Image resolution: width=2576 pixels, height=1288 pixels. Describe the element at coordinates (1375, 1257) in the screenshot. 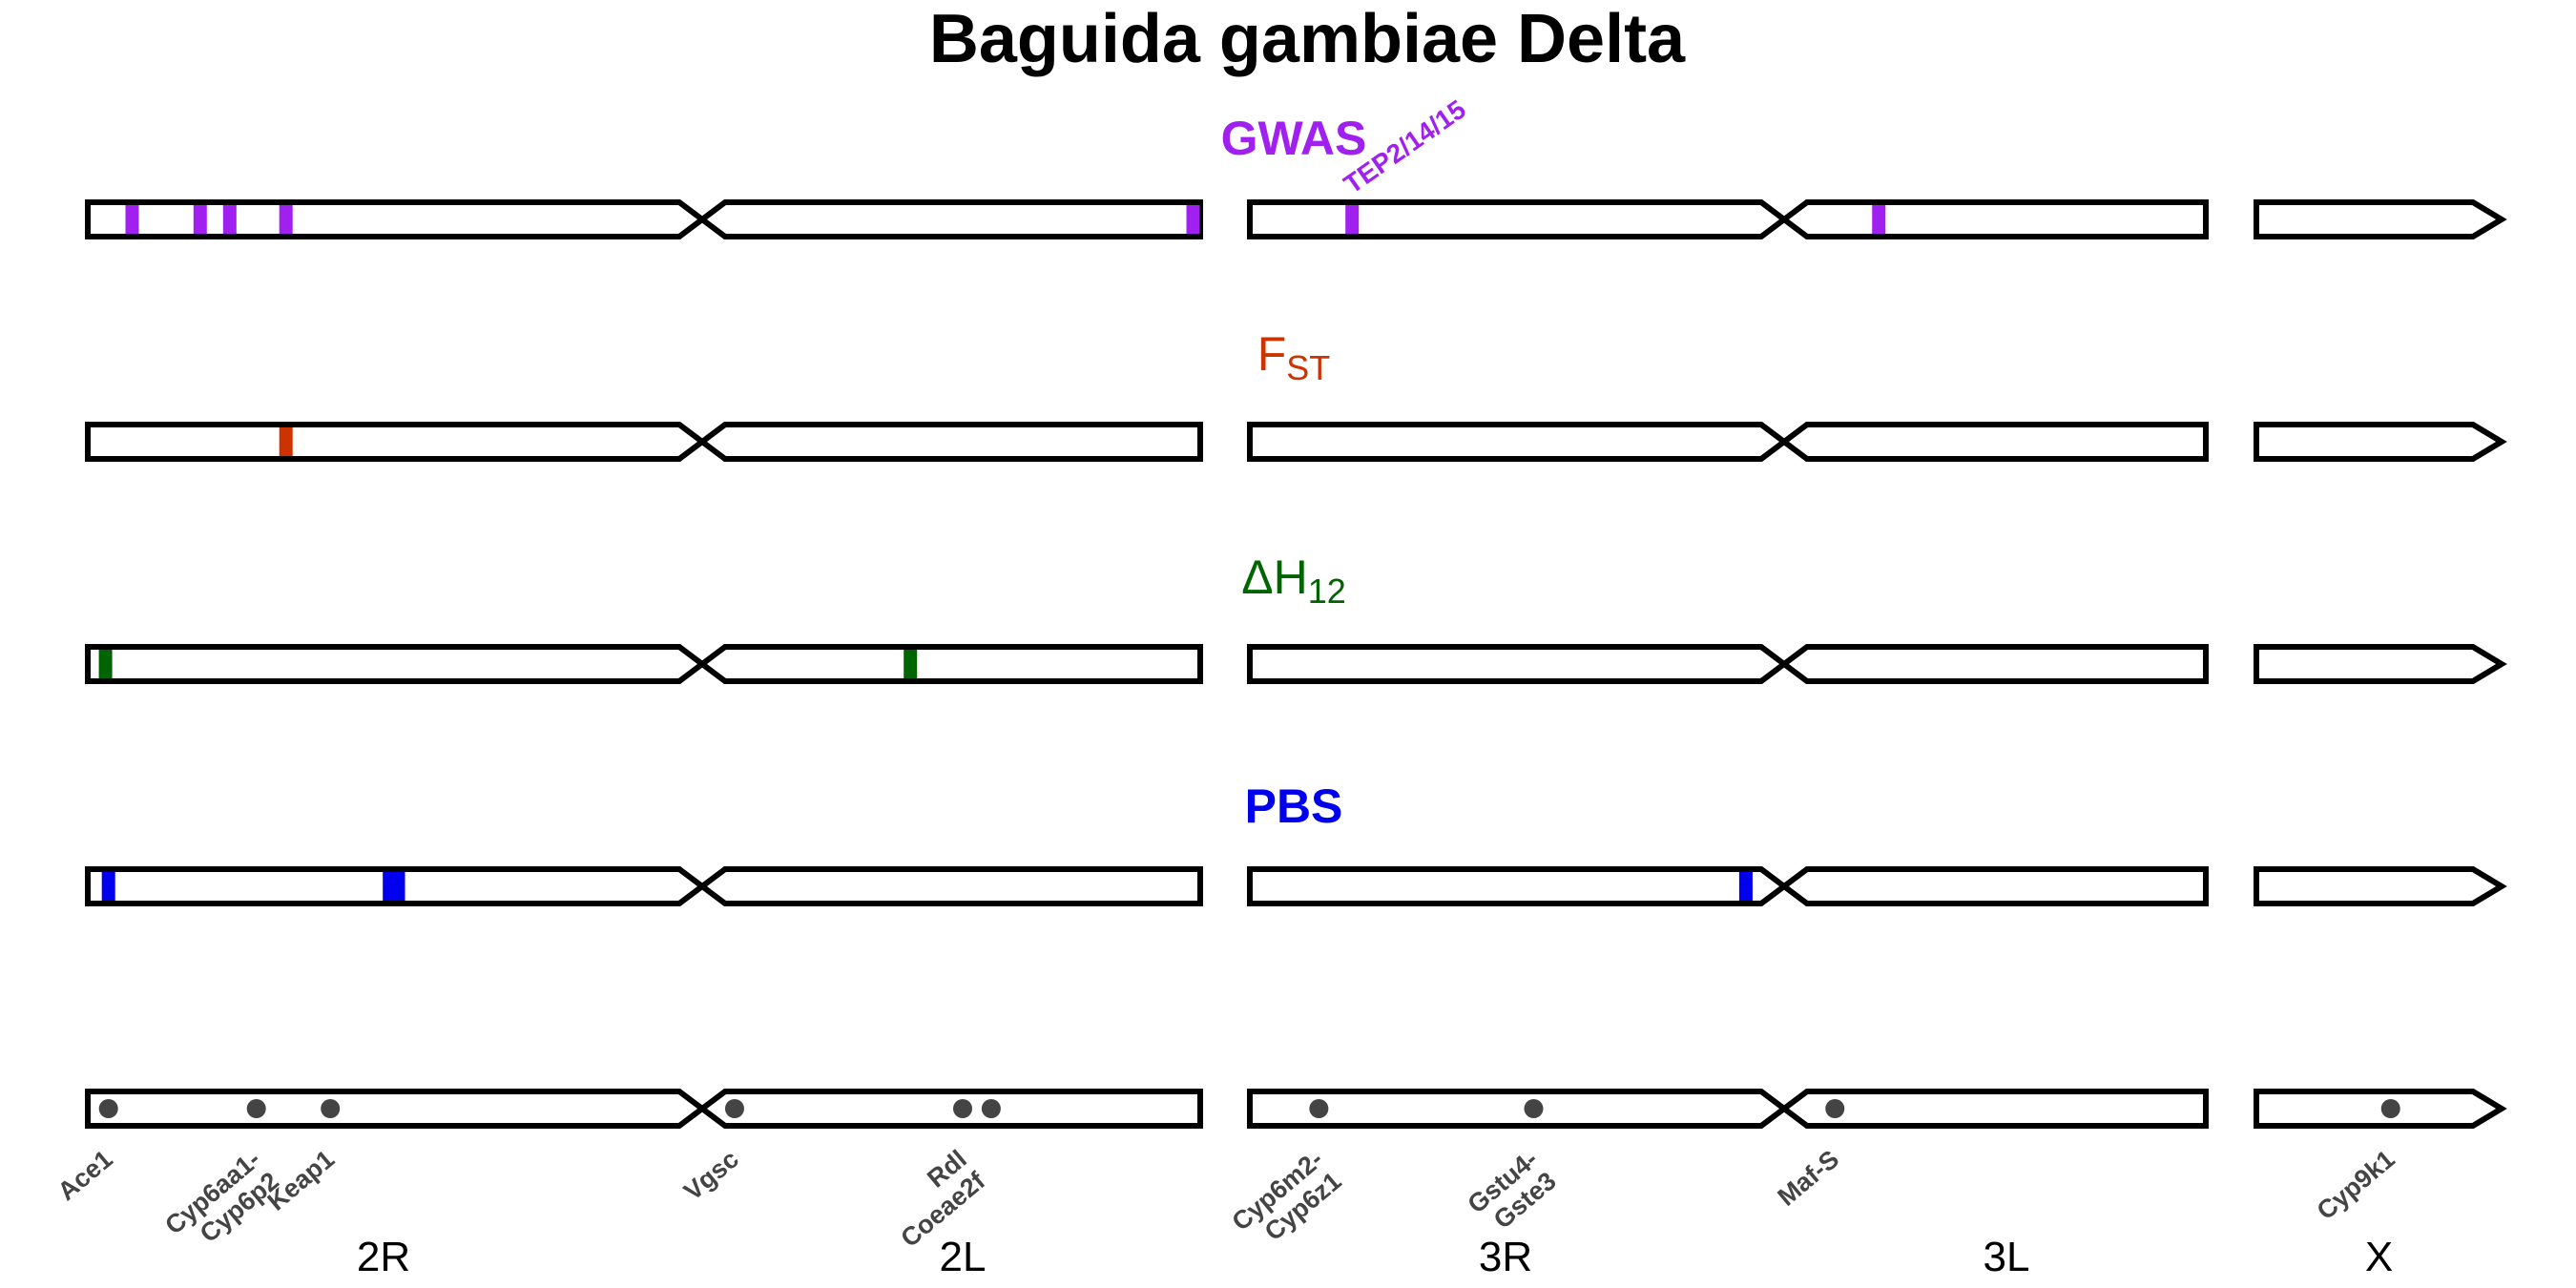

I see `arm-labels: 2R 2L 3R 3L X` at that location.